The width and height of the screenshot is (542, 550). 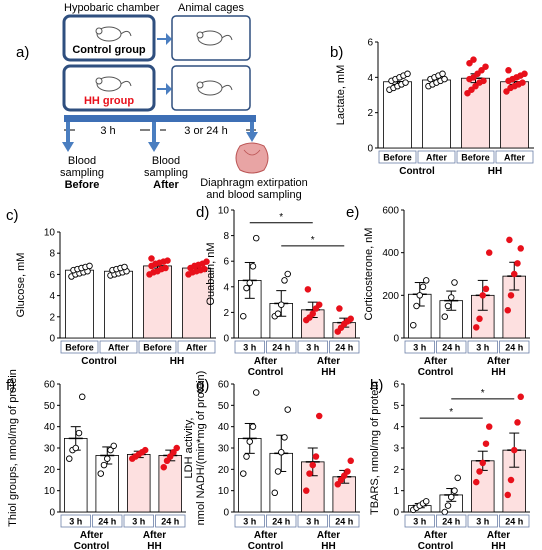 What do you see at coordinates (390, 253) in the screenshot?
I see `y-tick-label: 400` at bounding box center [390, 253].